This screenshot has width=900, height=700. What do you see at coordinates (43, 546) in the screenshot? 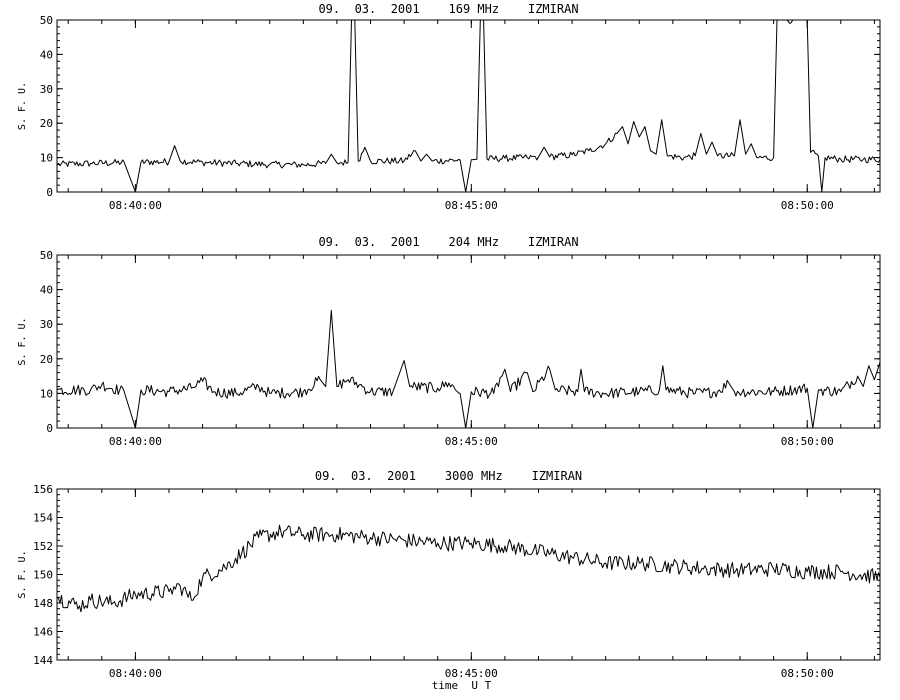
I see `y-tick-label: 152` at bounding box center [43, 546].